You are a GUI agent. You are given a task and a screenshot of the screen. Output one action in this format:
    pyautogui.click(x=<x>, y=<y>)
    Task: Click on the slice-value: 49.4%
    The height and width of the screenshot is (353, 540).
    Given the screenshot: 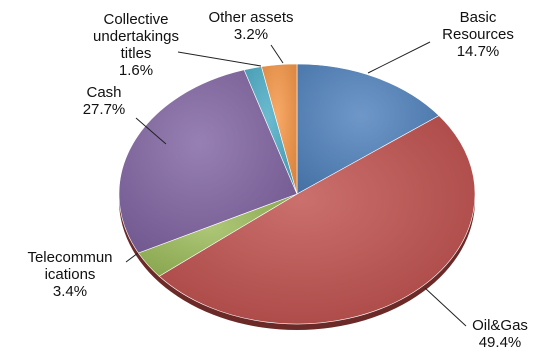 What is the action you would take?
    pyautogui.click(x=500, y=342)
    